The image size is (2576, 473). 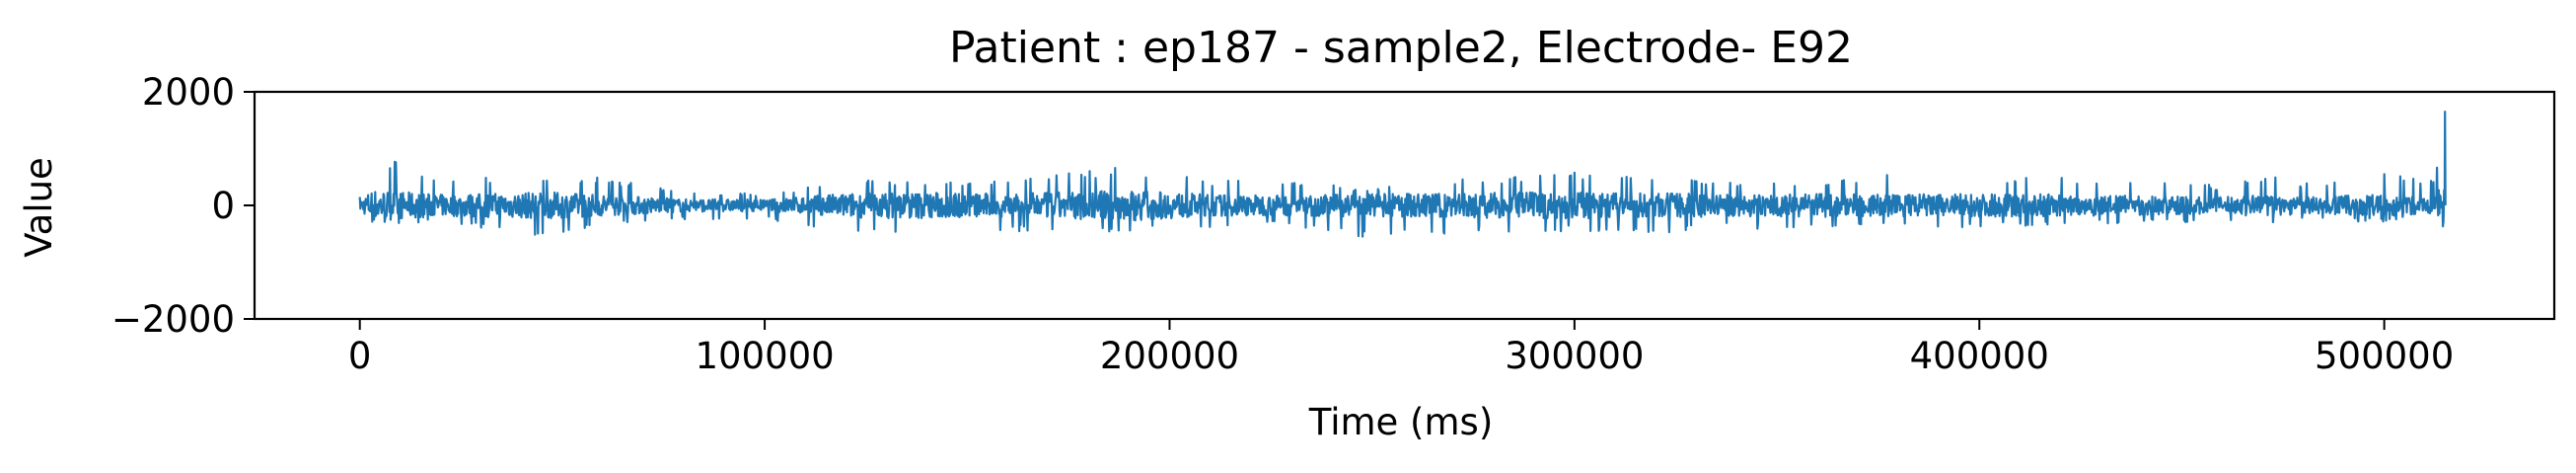 I want to click on x-tick-label: 200000, so click(x=1169, y=356).